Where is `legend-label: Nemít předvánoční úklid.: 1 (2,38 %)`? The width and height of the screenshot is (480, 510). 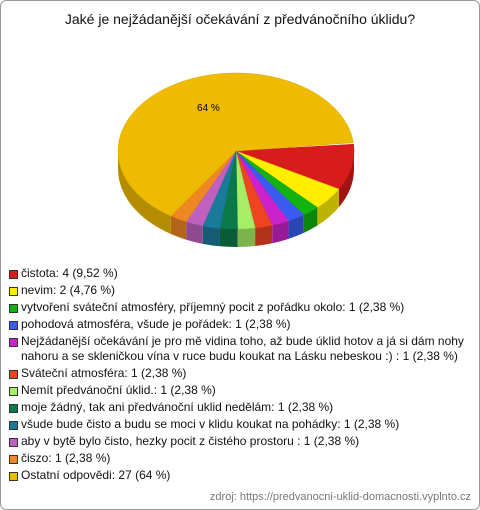 legend-label: Nemít předvánoční úklid.: 1 (2,38 %) is located at coordinates (118, 390).